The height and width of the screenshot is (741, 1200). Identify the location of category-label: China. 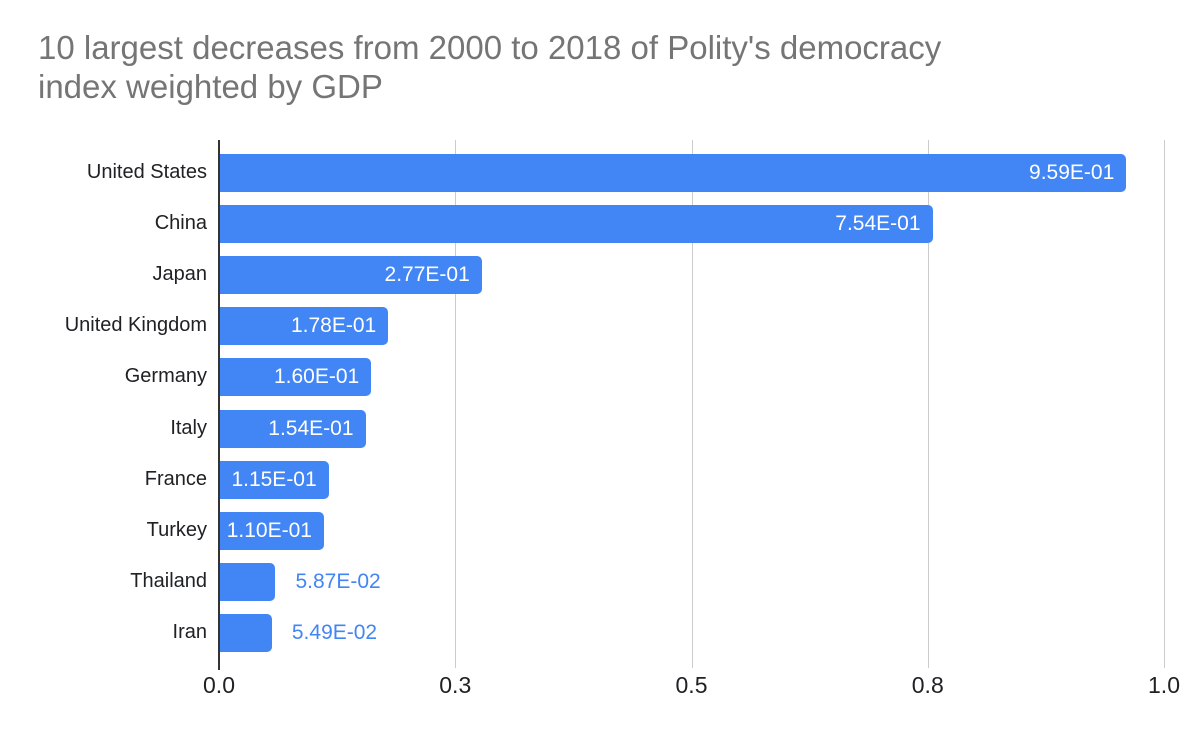
(180, 222).